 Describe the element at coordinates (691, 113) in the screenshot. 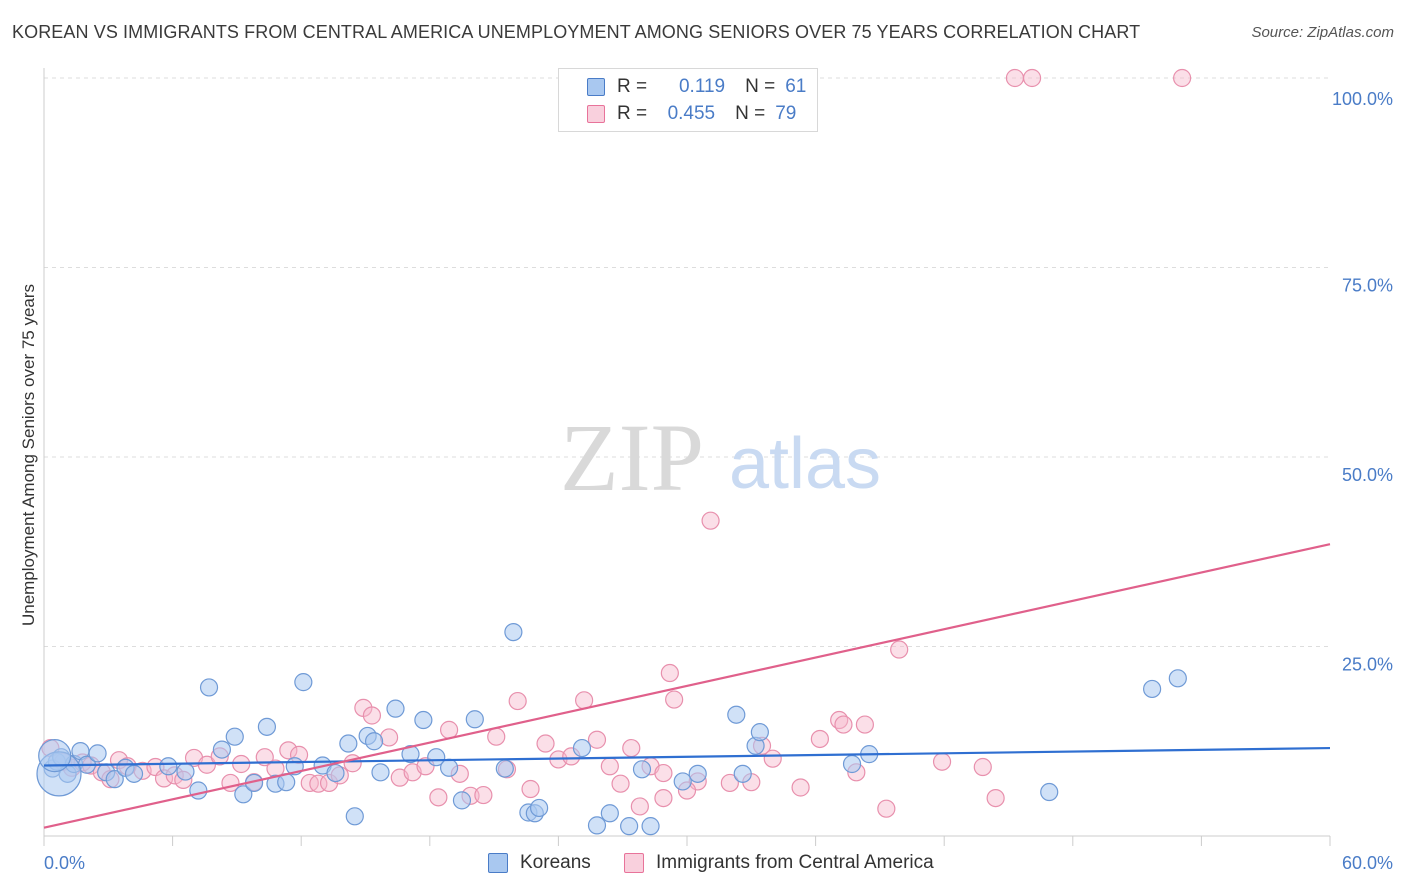

I see `legend-r-value: 0.455` at that location.